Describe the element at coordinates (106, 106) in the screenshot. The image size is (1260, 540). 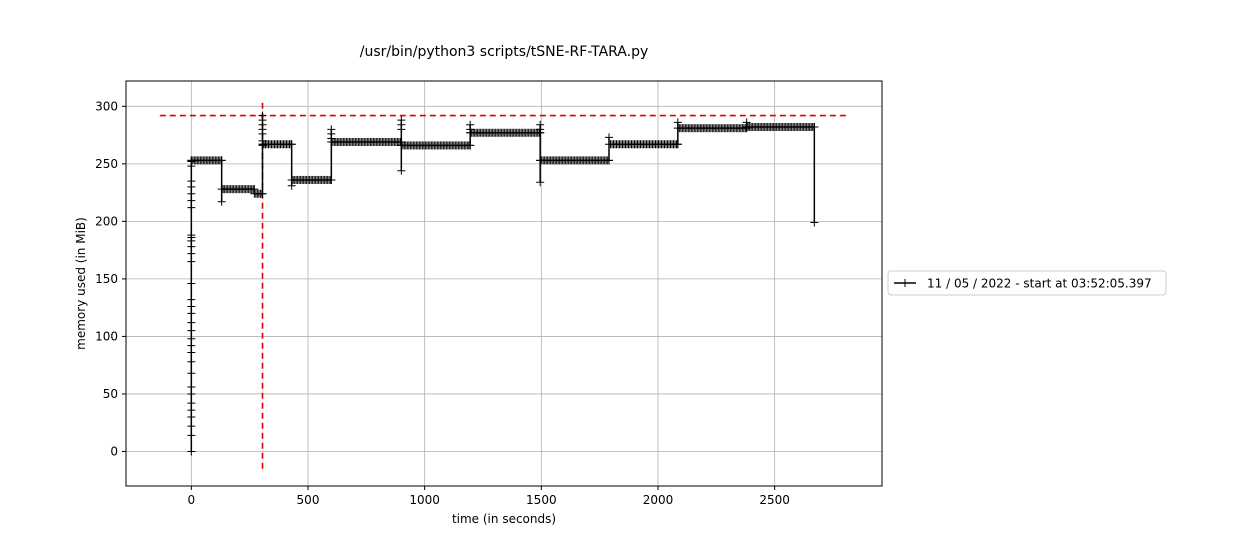
I see `y-tick-label: 300` at that location.